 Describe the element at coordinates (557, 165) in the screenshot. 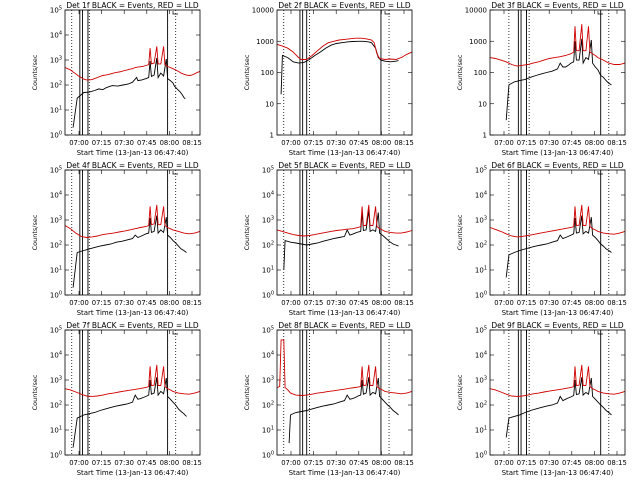

I see `chart-title: Det 6f BLACK = Events, RED = LLD` at that location.